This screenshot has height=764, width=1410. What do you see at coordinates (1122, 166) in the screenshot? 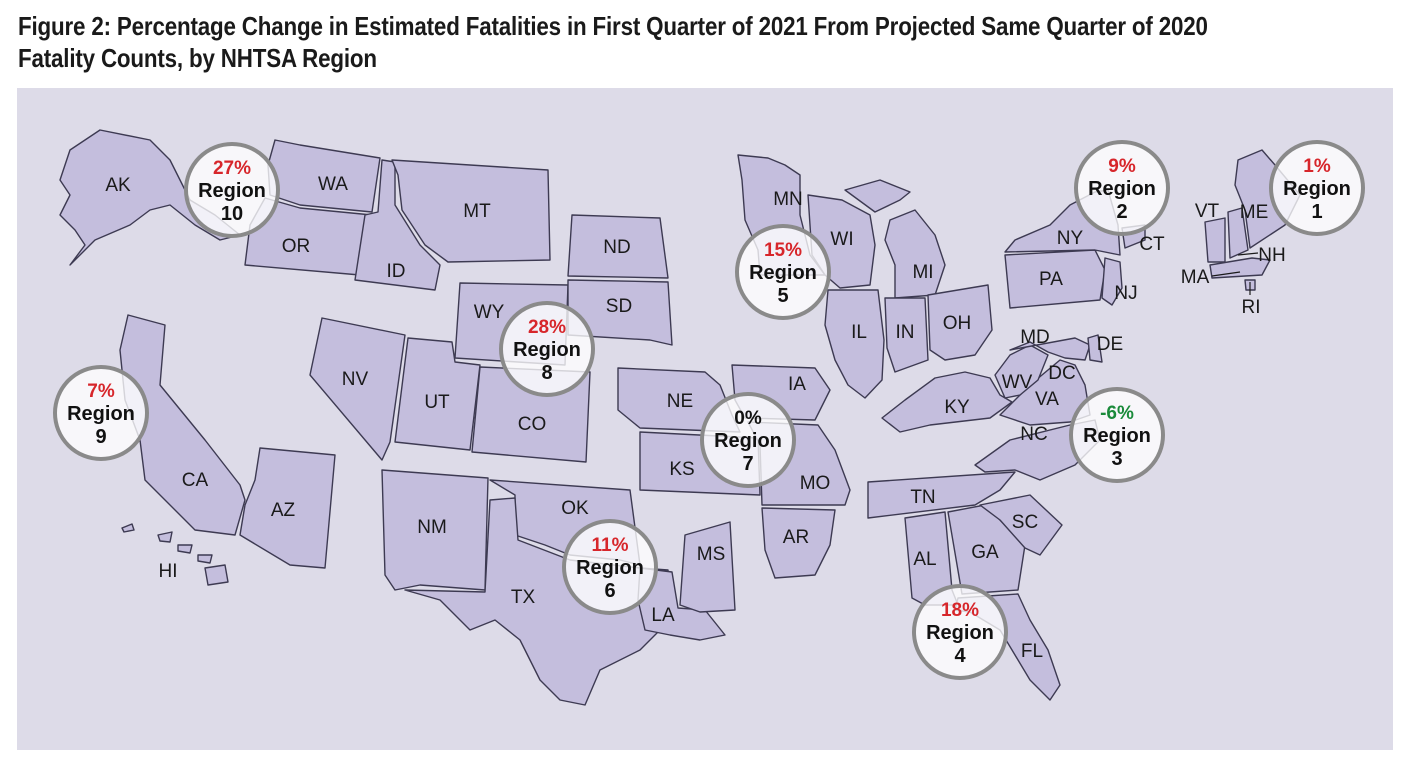
I see `region-value: 9%` at bounding box center [1122, 166].